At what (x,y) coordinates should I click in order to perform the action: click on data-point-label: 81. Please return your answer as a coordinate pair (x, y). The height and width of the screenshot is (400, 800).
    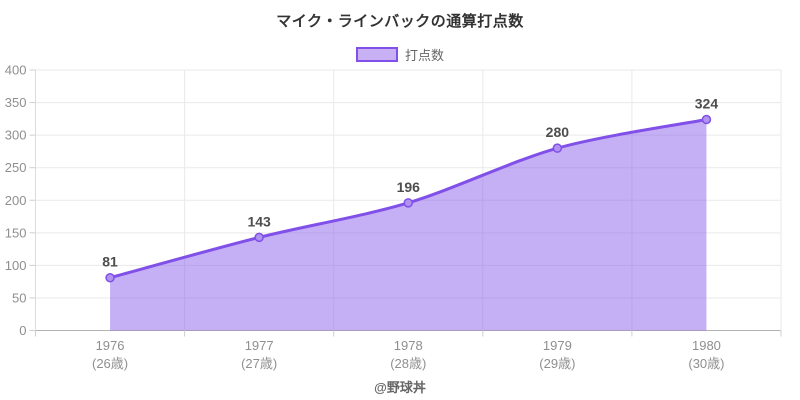
    Looking at the image, I should click on (110, 262).